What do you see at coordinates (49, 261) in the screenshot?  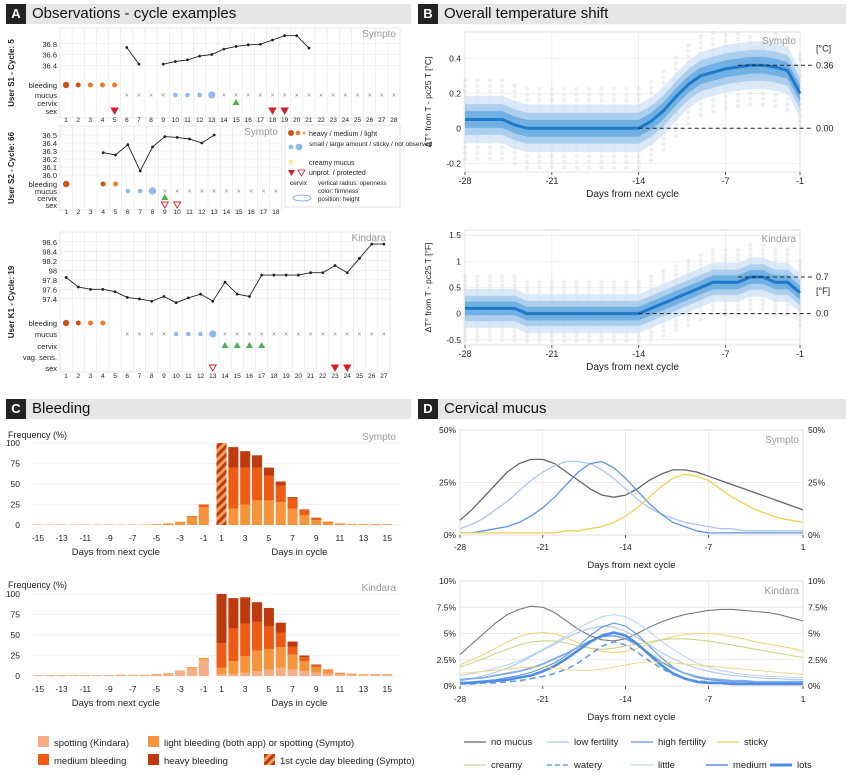 I see `temp-tick-label: 98.2` at bounding box center [49, 261].